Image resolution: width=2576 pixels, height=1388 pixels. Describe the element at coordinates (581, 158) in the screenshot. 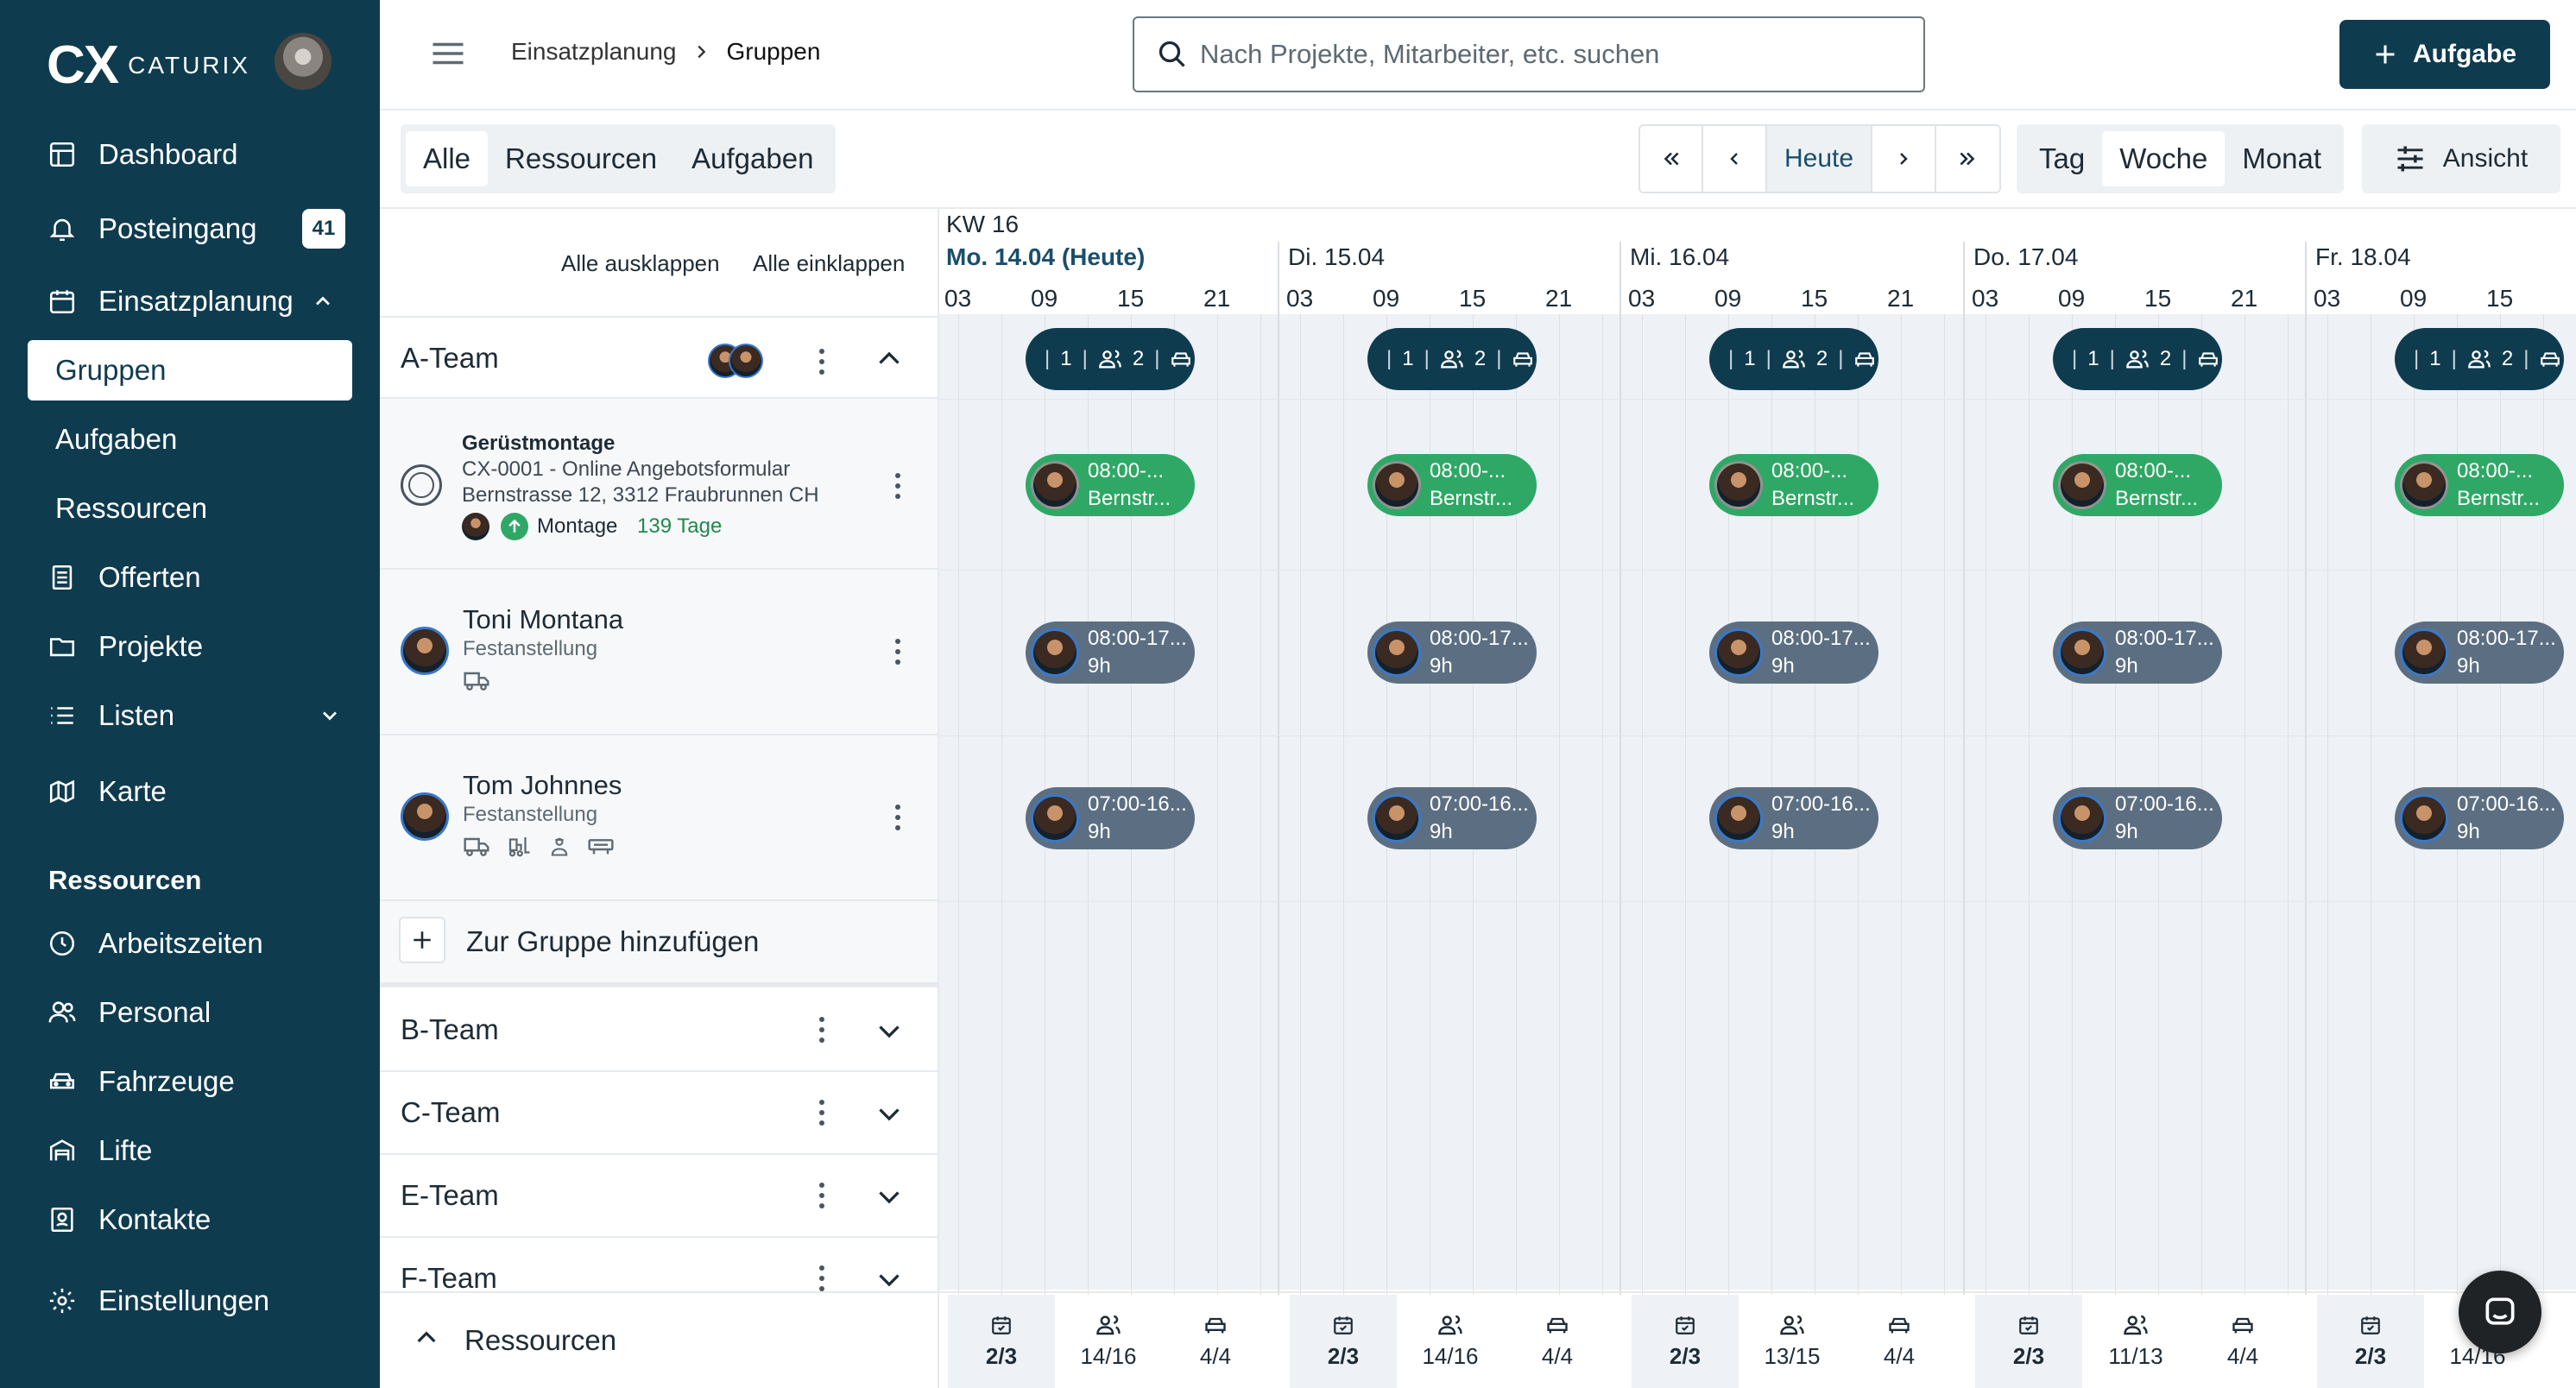

I see `tab-ressourcen: Ressourcen` at that location.